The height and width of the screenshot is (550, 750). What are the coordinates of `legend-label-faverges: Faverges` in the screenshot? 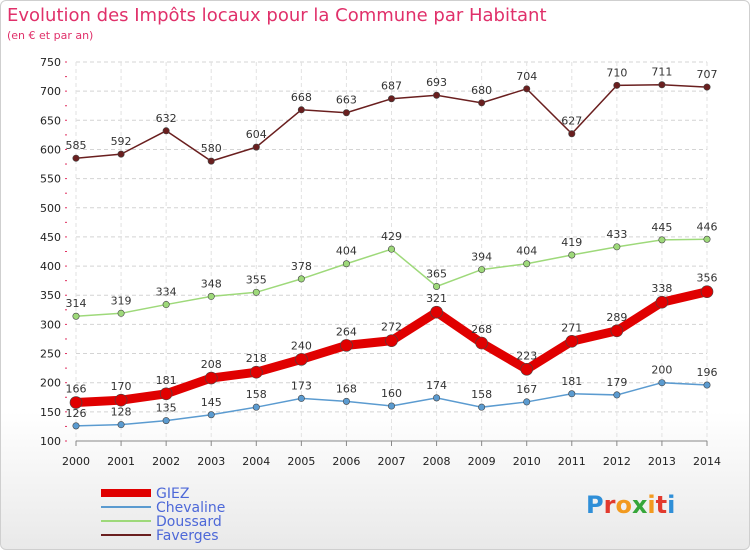 It's located at (187, 536).